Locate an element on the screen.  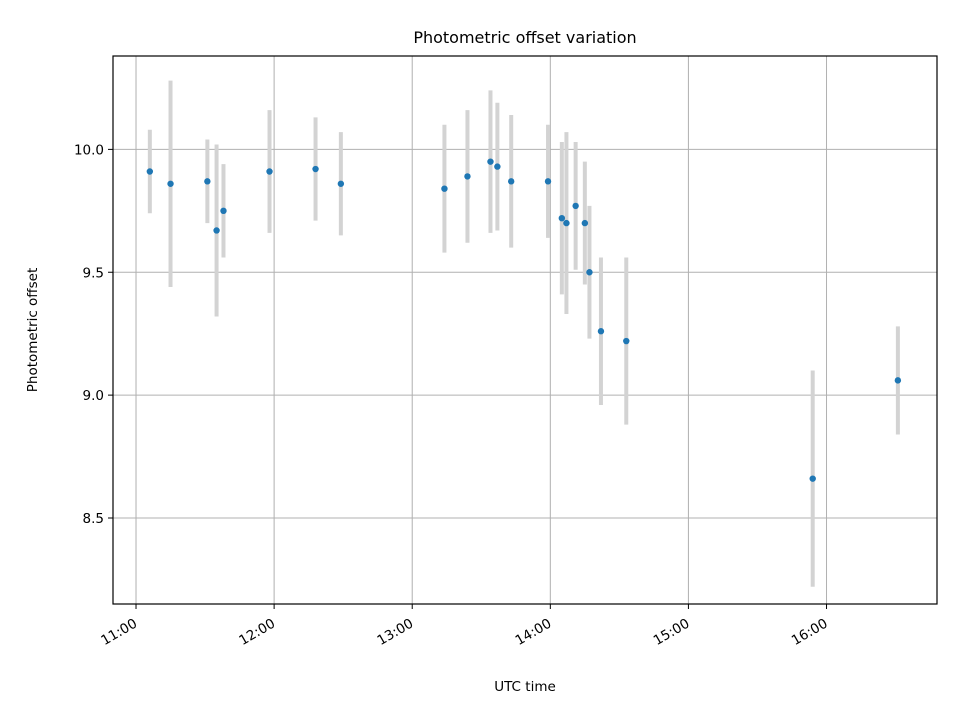
y-tick-label: 9.0 is located at coordinates (93, 396).